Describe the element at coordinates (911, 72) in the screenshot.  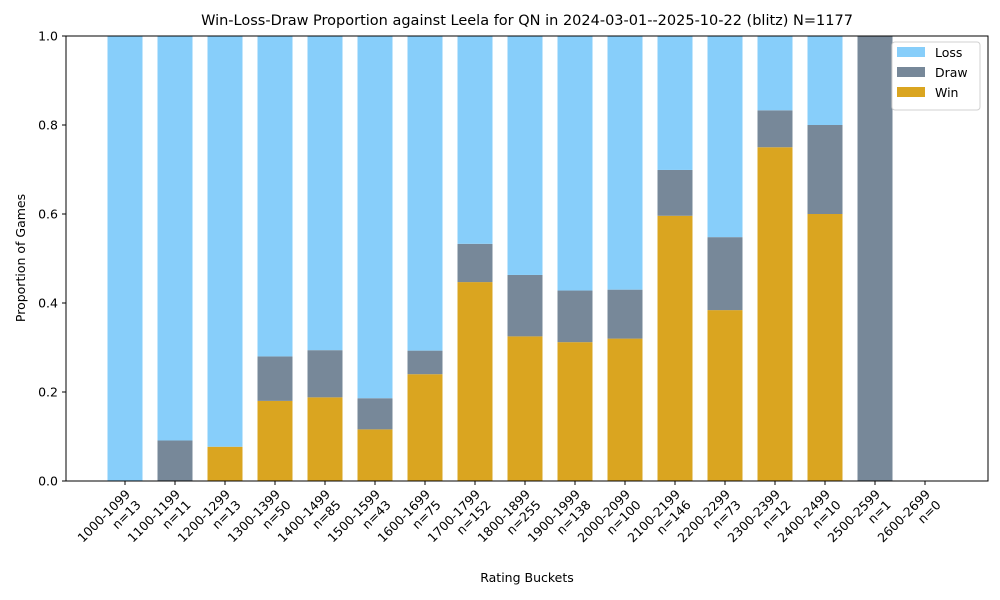
I see `legend-swatch-draw` at that location.